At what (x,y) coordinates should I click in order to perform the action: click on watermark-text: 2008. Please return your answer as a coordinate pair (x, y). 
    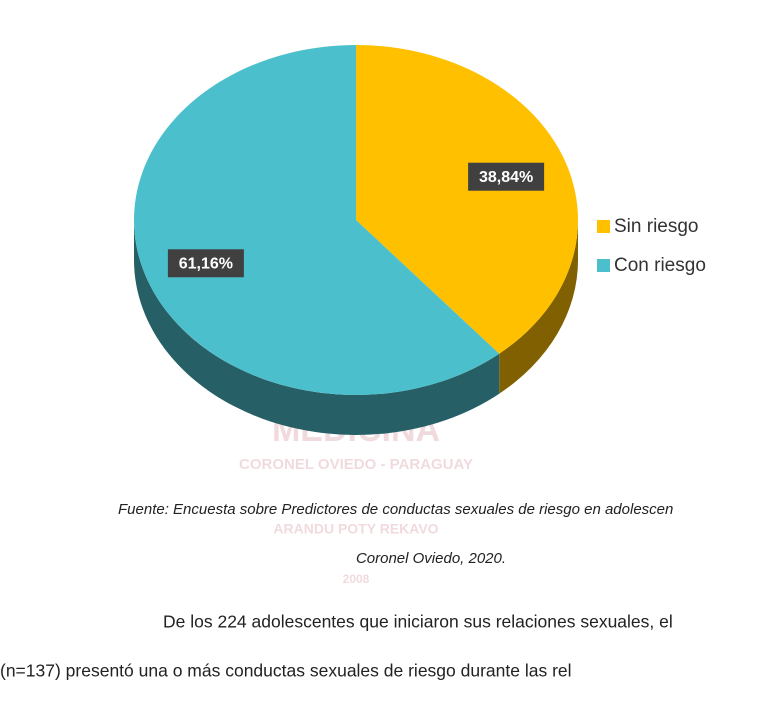
    Looking at the image, I should click on (356, 579).